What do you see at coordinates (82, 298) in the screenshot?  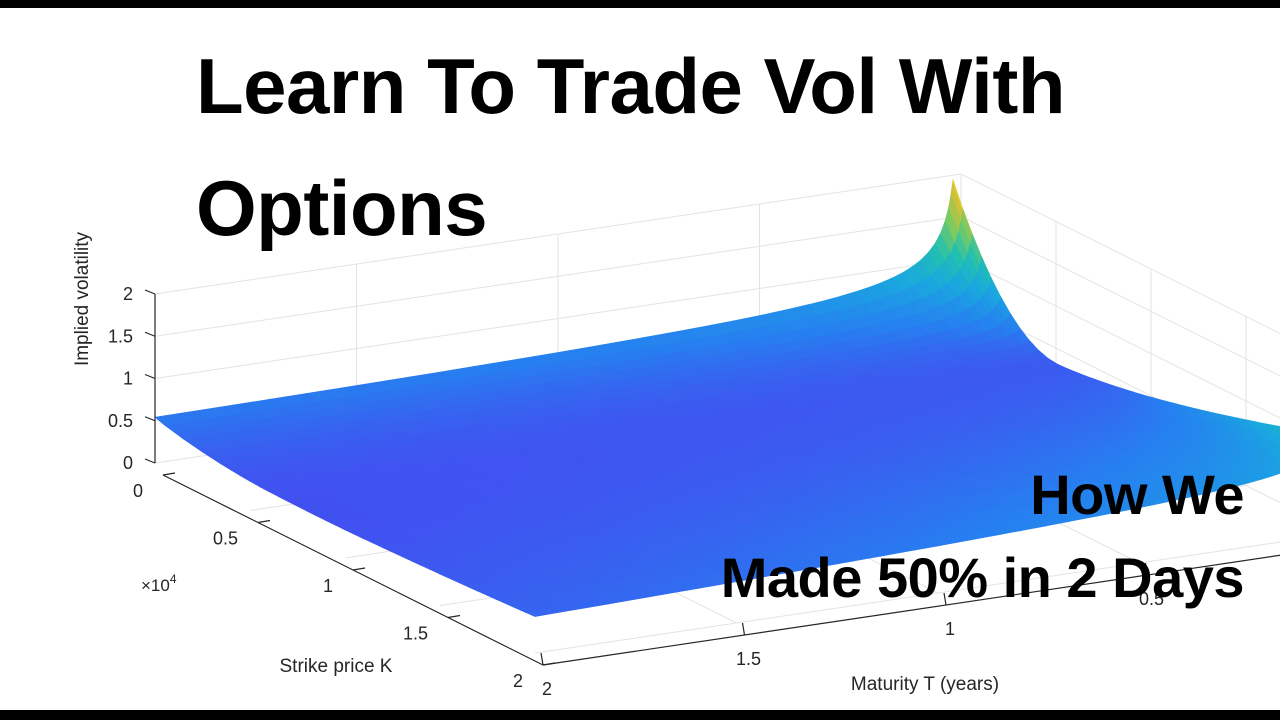 I see `z-axis-label: Implied volatility` at bounding box center [82, 298].